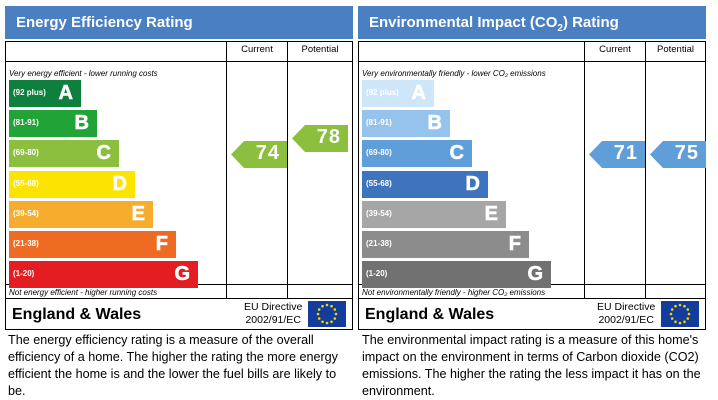 This screenshot has height=400, width=718. I want to click on rating-value: 78, so click(328, 137).